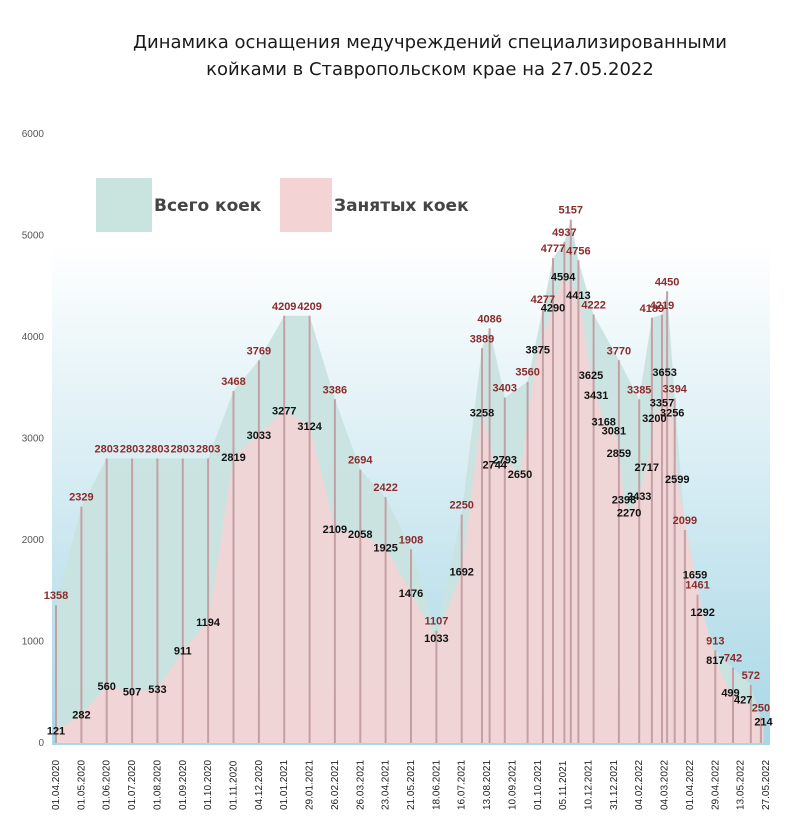 This screenshot has width=800, height=819. I want to click on occupied-beds-label: 1194, so click(208, 623).